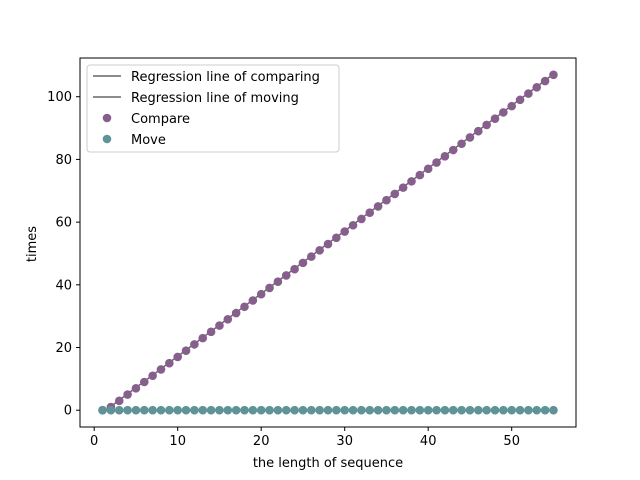  I want to click on y-tick-label: 80, so click(63, 160).